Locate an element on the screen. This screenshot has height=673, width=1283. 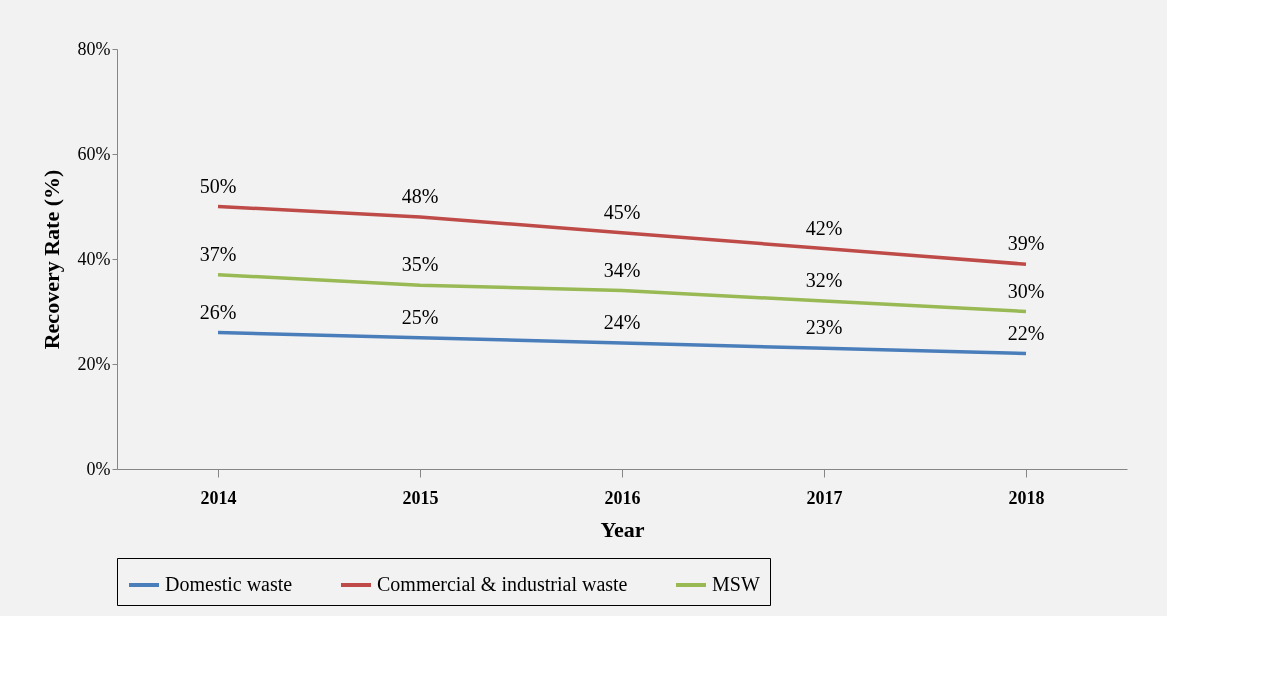
data-label: 39% is located at coordinates (1026, 243).